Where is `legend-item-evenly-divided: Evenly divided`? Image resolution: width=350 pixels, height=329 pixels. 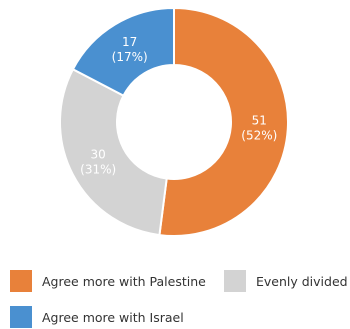
legend-item-evenly-divided: Evenly divided is located at coordinates (286, 281).